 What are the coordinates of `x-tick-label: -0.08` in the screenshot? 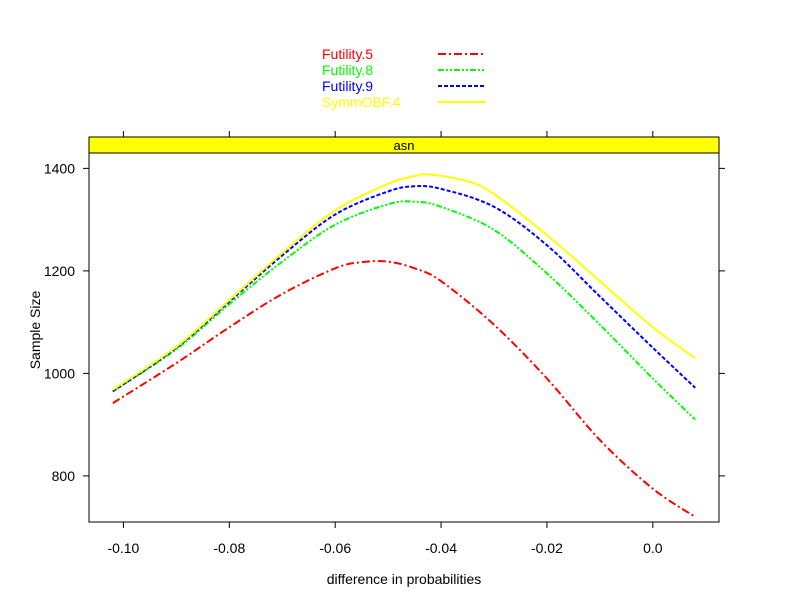 It's located at (229, 548).